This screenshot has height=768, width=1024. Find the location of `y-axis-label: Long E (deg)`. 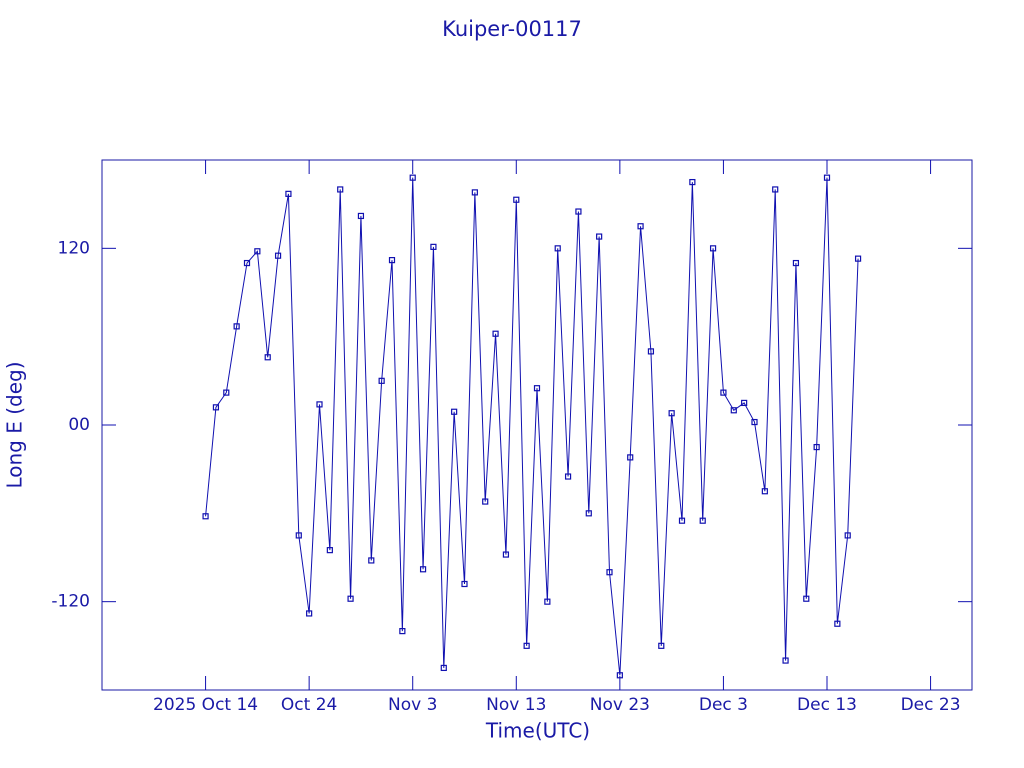

y-axis-label: Long E (deg) is located at coordinates (15, 424).